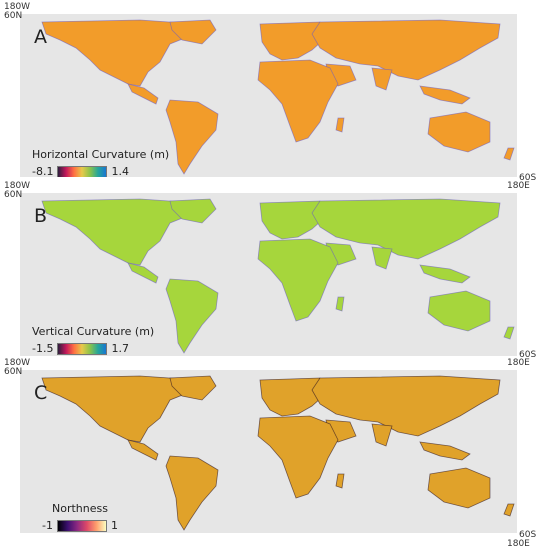 This screenshot has height=550, width=539. What do you see at coordinates (43, 348) in the screenshot?
I see `legend-min: -1.5` at bounding box center [43, 348].